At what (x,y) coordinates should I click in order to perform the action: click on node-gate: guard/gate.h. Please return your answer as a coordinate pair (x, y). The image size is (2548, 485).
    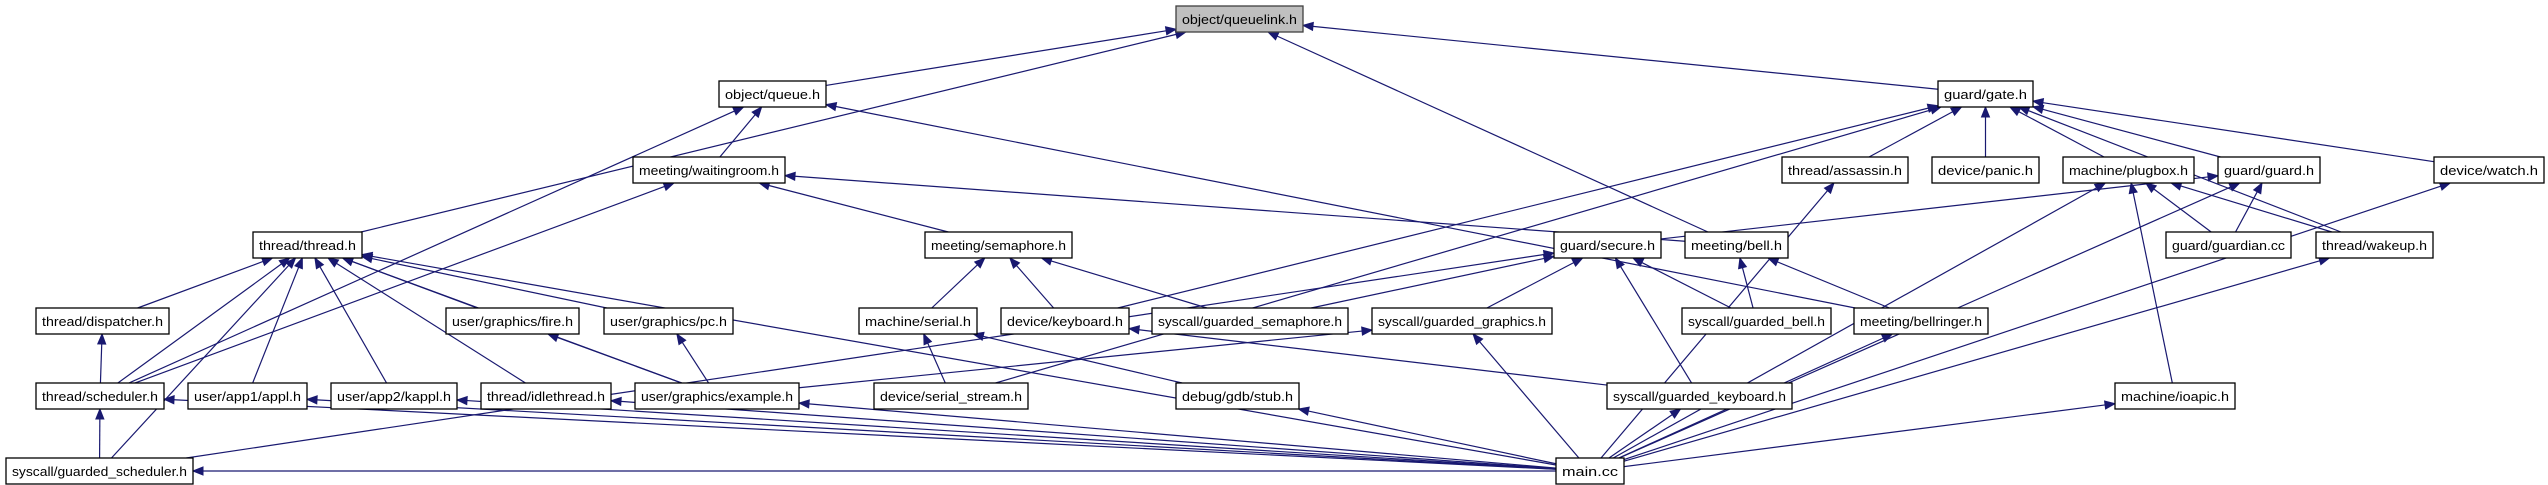
    Looking at the image, I should click on (1985, 94).